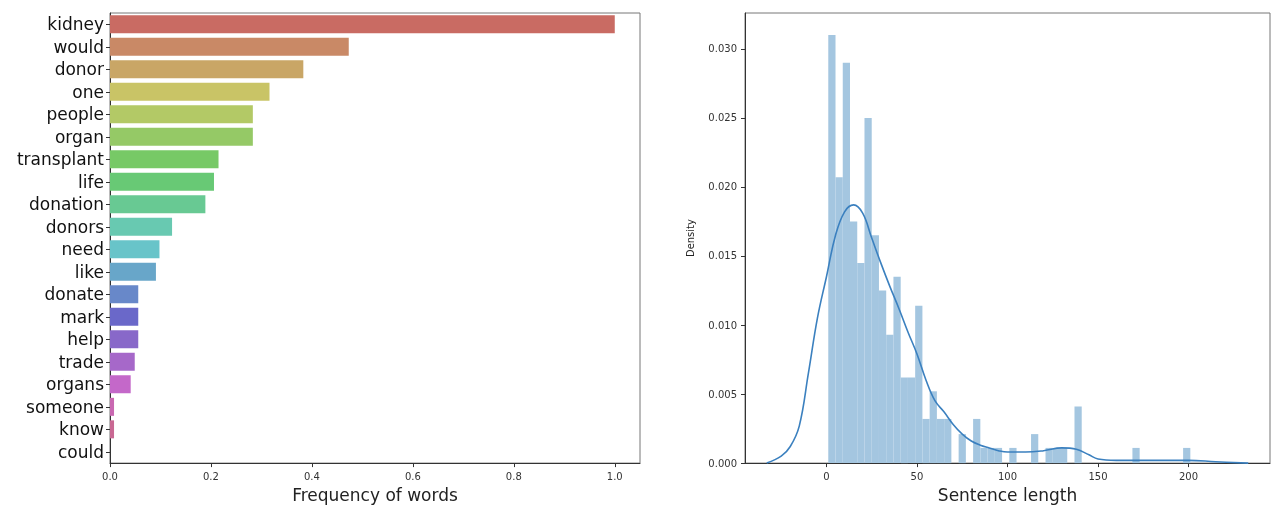 The width and height of the screenshot is (1274, 508). I want to click on y-tick-label: someone, so click(65, 406).